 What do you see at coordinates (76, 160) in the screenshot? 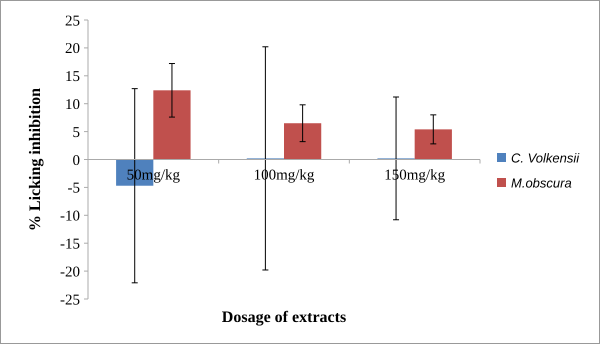
I see `y-tick-label: 0` at bounding box center [76, 160].